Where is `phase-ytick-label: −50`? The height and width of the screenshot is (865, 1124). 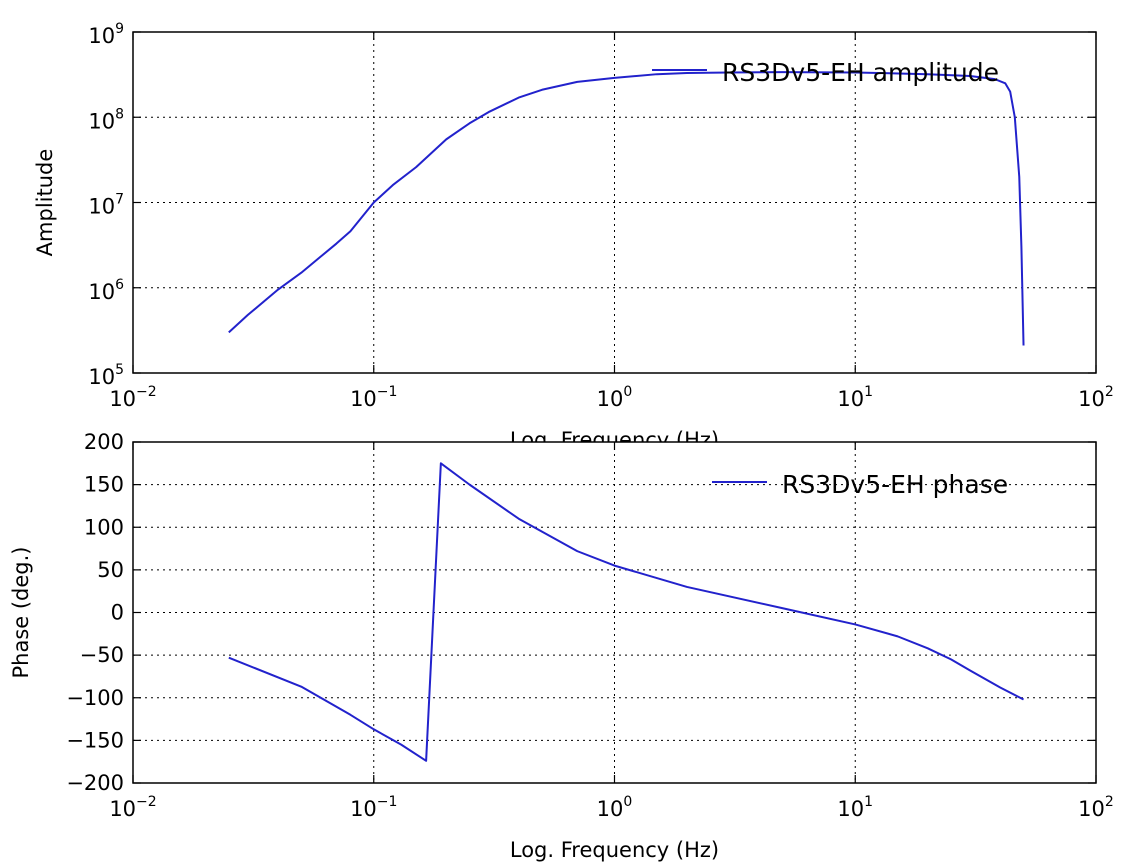 phase-ytick-label: −50 is located at coordinates (102, 655).